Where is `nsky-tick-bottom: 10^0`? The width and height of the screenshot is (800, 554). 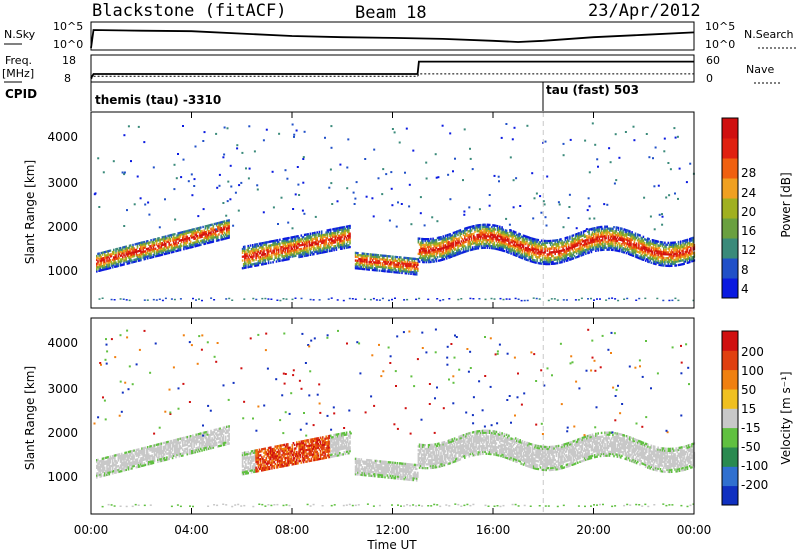
nsky-tick-bottom: 10^0 is located at coordinates (68, 44).